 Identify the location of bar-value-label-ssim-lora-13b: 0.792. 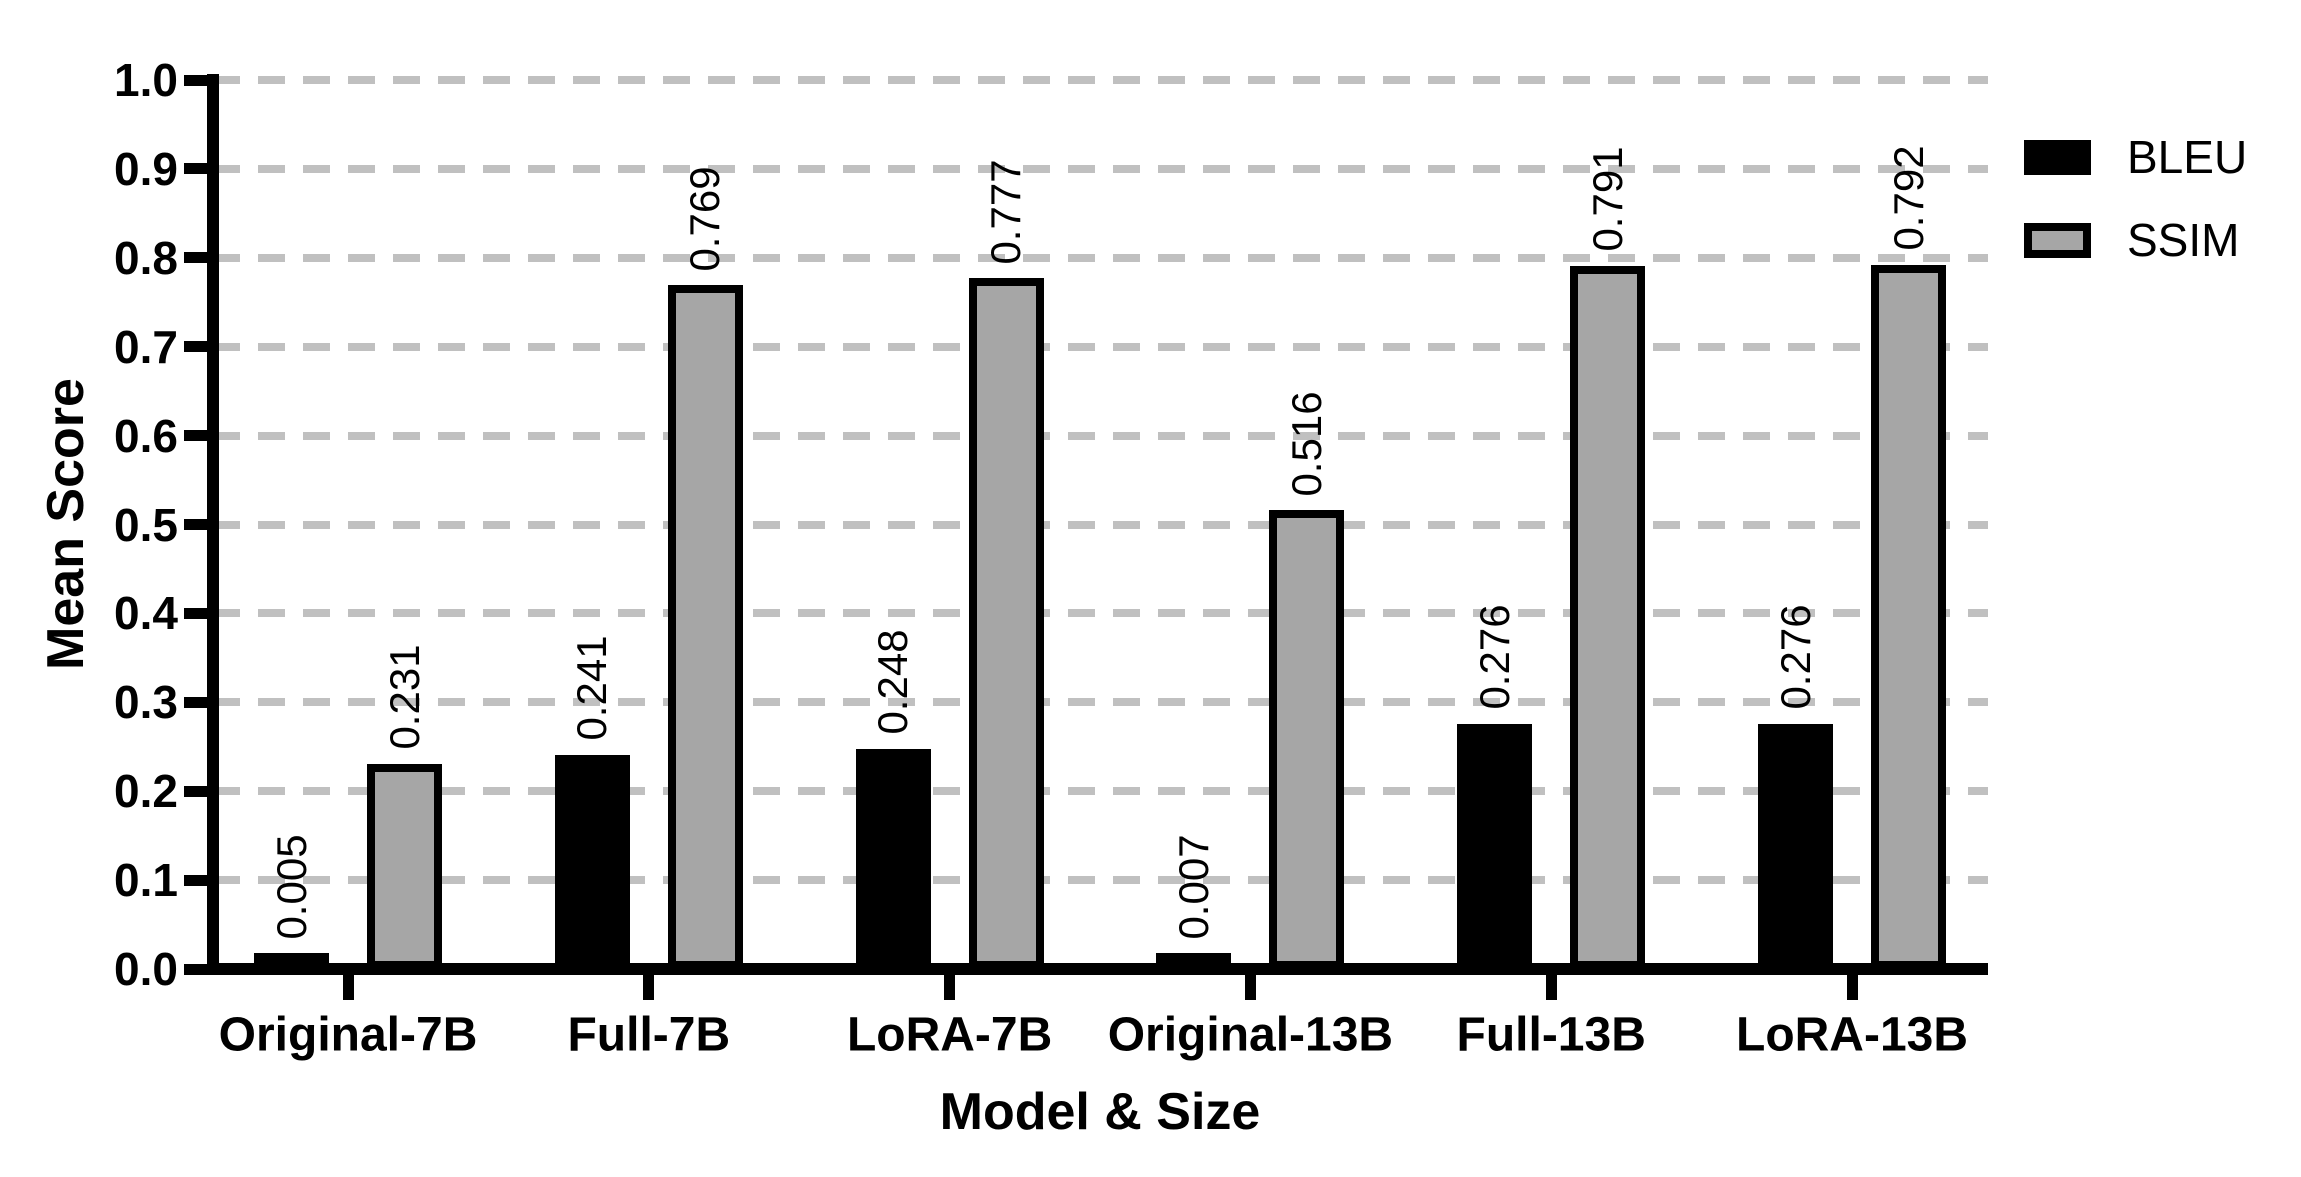
(1908, 198).